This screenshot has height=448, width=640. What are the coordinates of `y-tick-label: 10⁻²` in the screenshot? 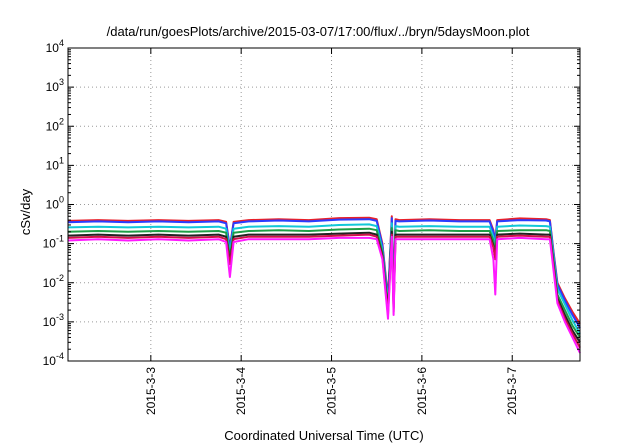 It's located at (53, 281).